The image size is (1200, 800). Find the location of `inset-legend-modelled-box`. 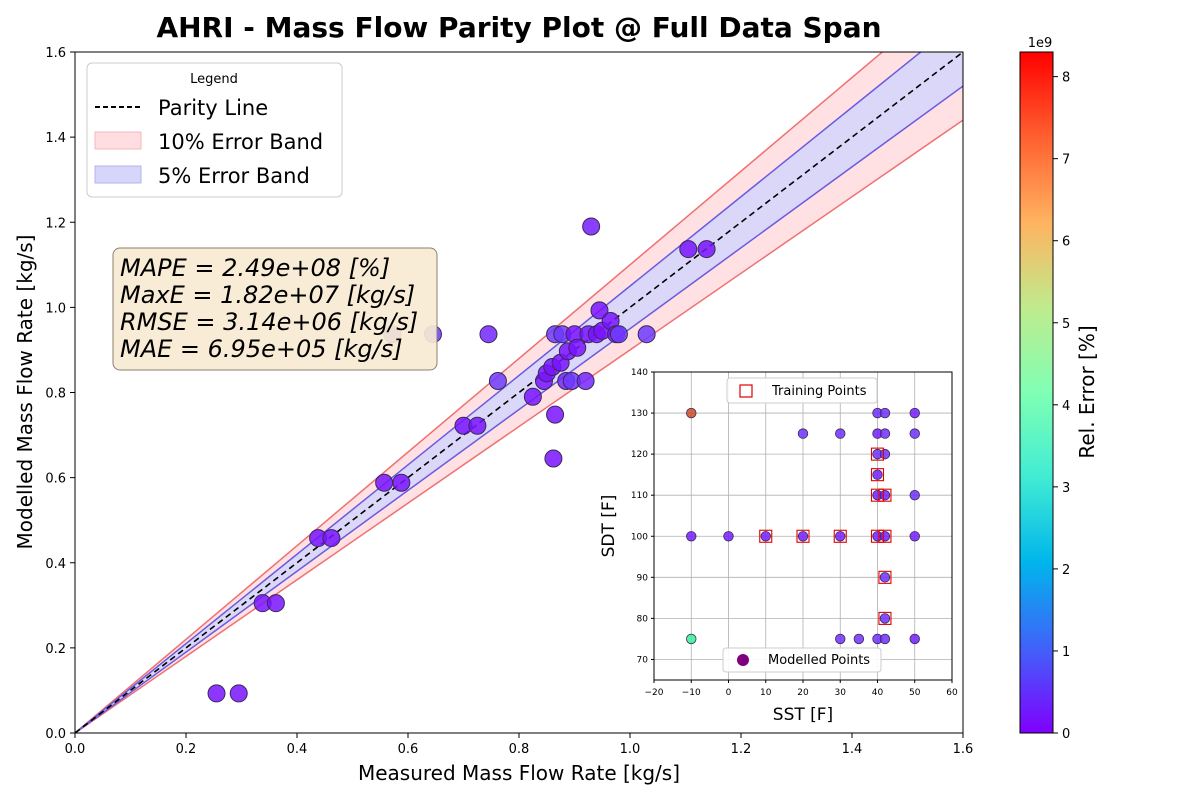

inset-legend-modelled-box is located at coordinates (802, 660).